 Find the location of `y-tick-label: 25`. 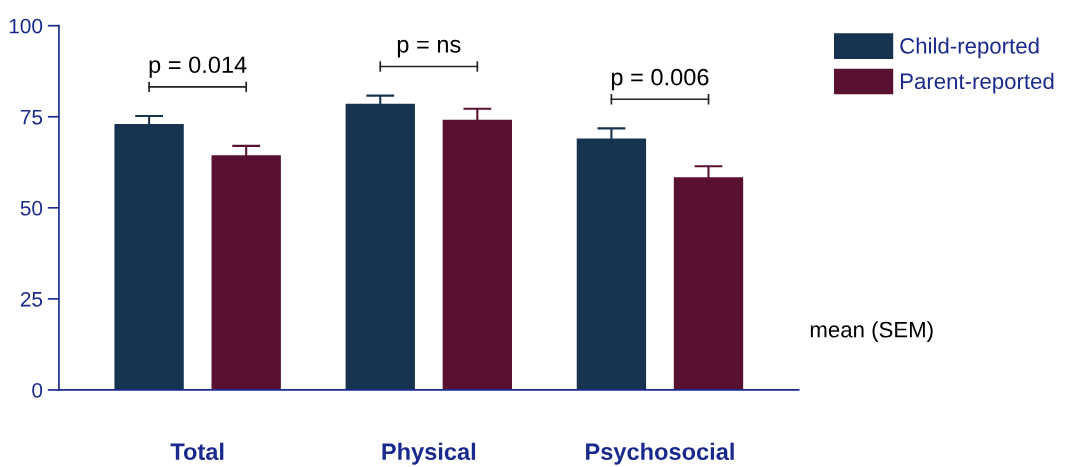

y-tick-label: 25 is located at coordinates (31, 299).